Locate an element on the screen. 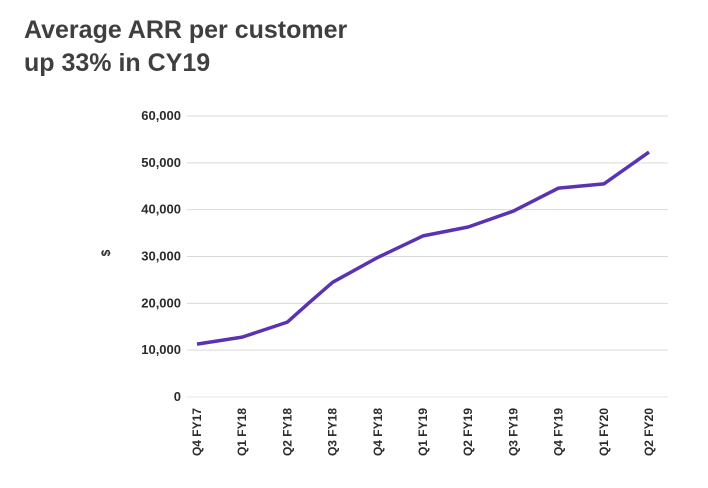 Image resolution: width=708 pixels, height=488 pixels. x-tick-label: Q2 FY20 is located at coordinates (649, 432).